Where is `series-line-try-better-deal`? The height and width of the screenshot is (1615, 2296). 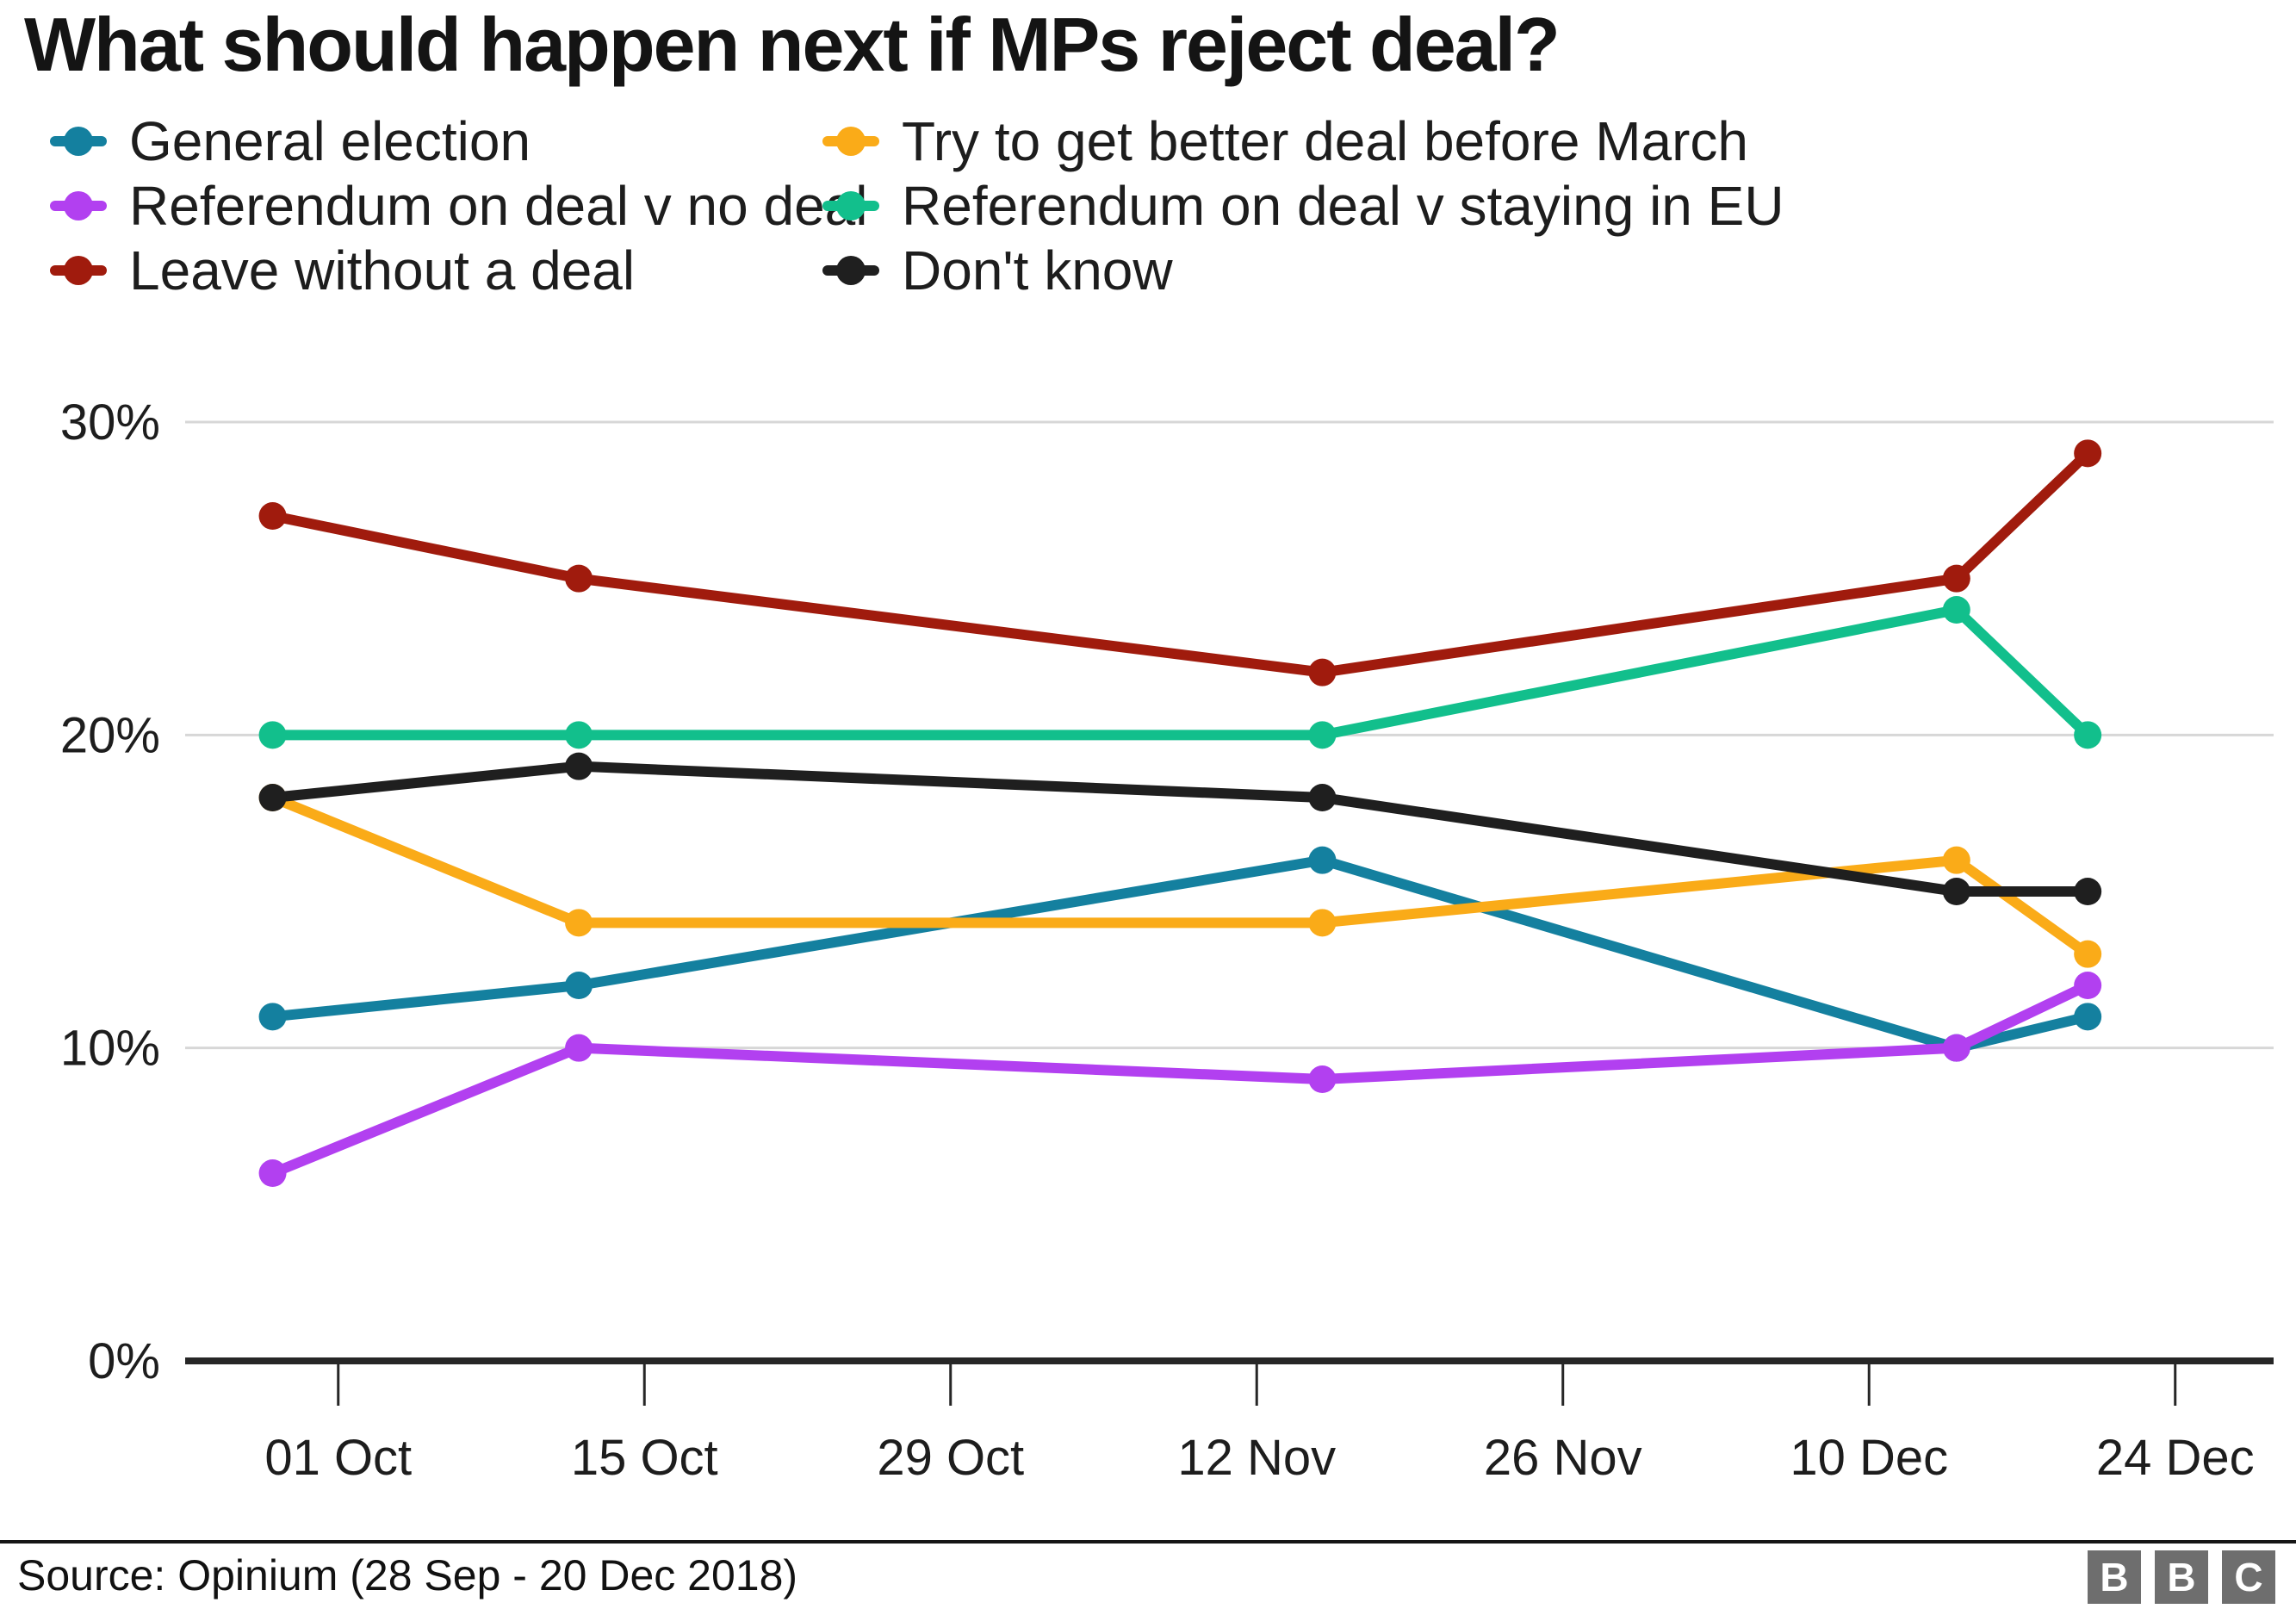 series-line-try-better-deal is located at coordinates (1180, 876).